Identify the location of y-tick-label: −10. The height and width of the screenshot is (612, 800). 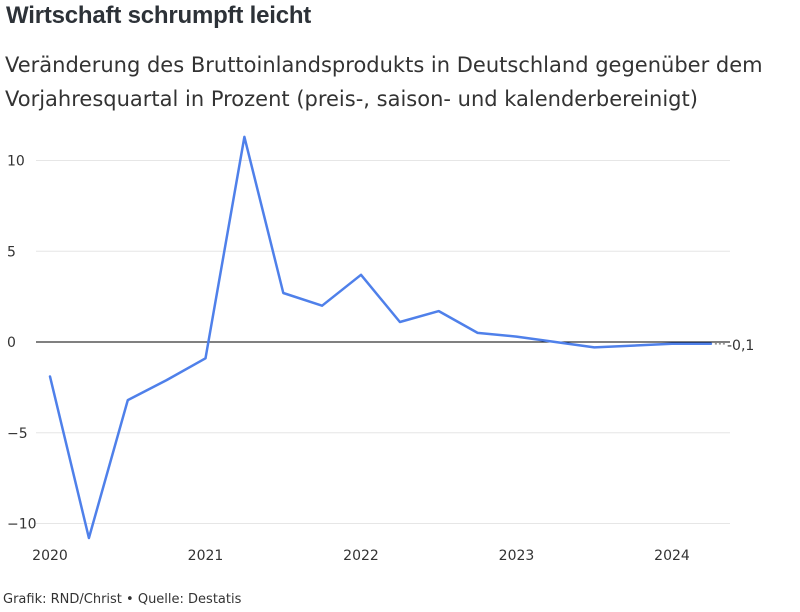
(22, 525).